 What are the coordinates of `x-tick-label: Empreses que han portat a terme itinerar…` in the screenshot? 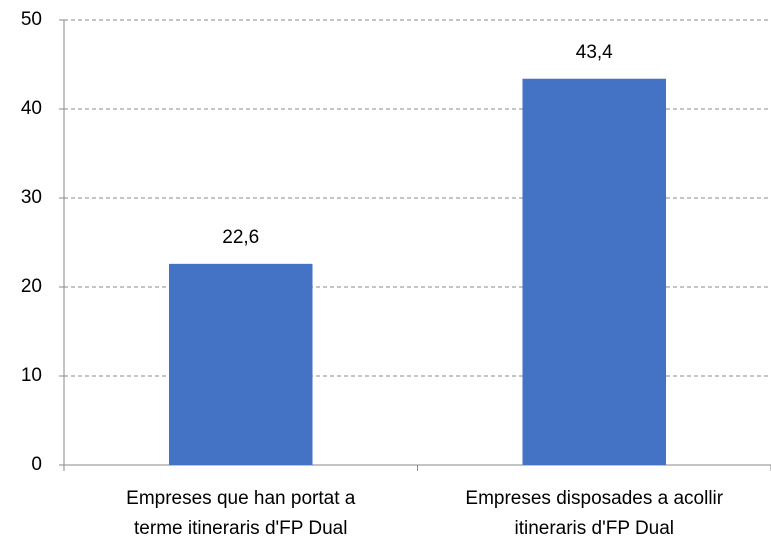 It's located at (241, 513).